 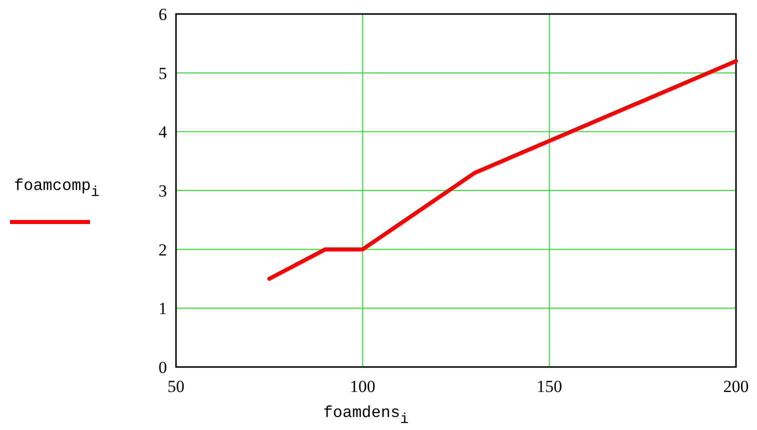 I want to click on y-tick-label: 5, so click(x=162, y=73).